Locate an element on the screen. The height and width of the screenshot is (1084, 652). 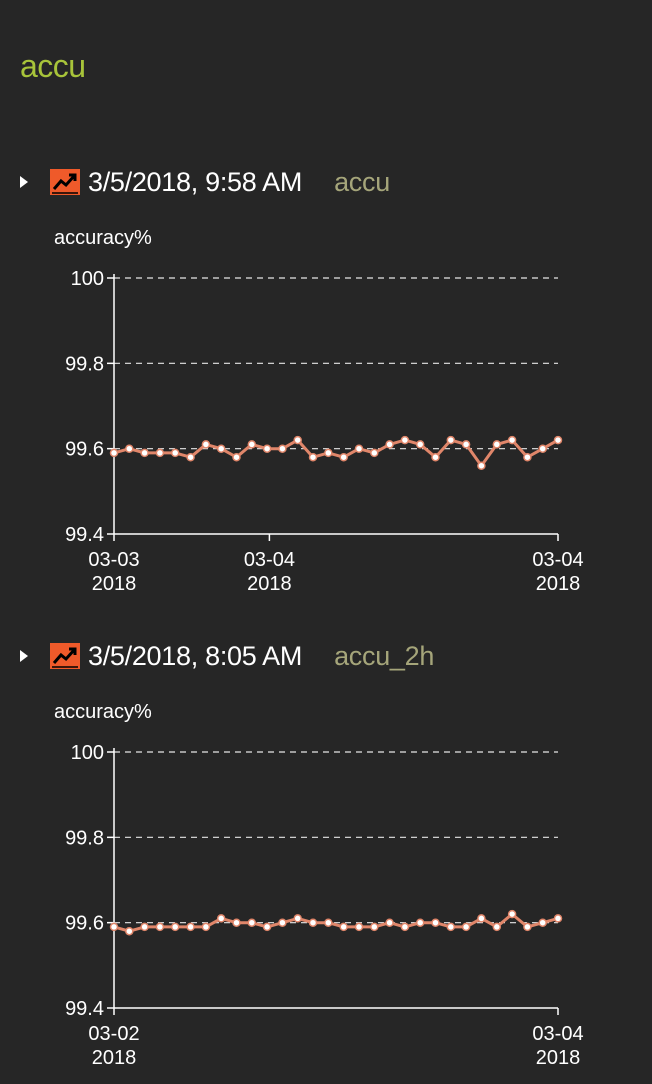
run-timestamp: 3/5/2018, 8:05 AM is located at coordinates (195, 655).